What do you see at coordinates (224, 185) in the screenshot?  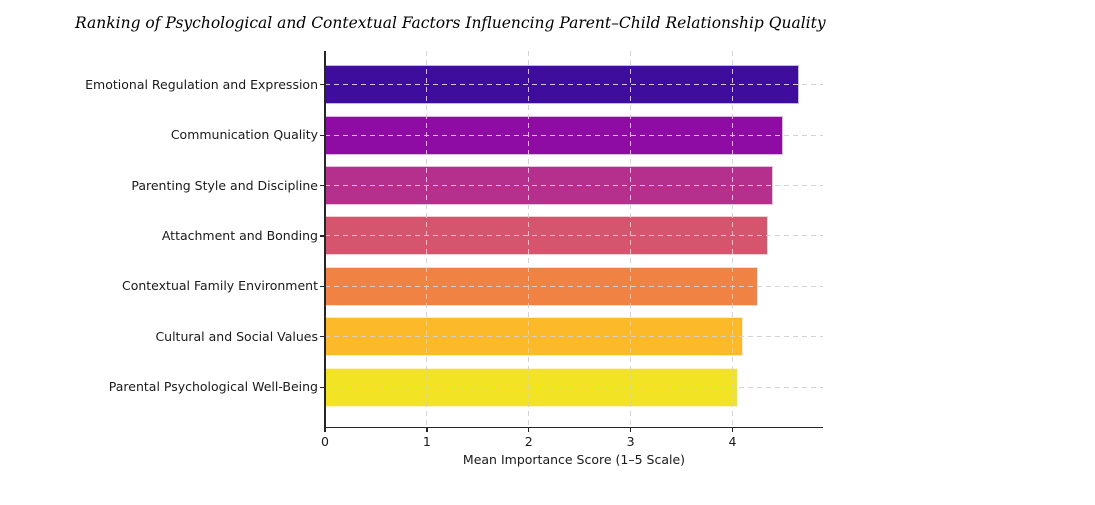 I see `category-label: Parenting Style and Discipline` at bounding box center [224, 185].